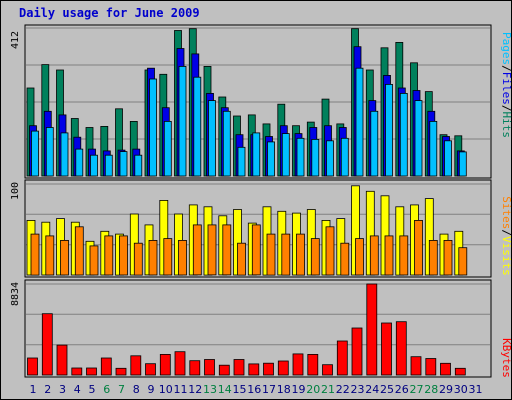 This screenshot has width=512, height=400. What do you see at coordinates (62, 389) in the screenshot?
I see `day-label: 3` at bounding box center [62, 389].